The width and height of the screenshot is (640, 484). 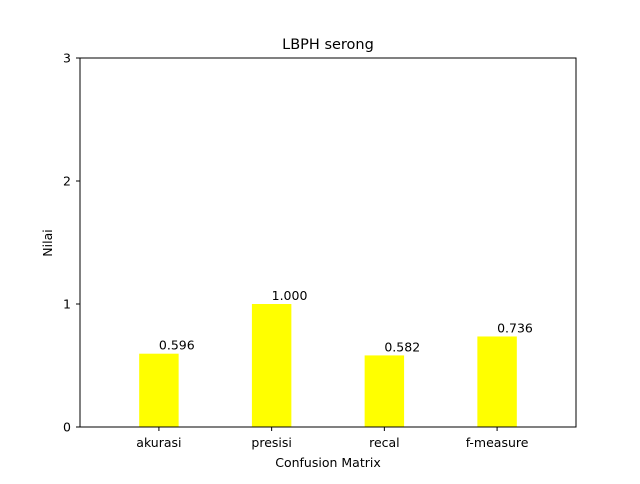 What do you see at coordinates (47, 242) in the screenshot?
I see `y-axis-label: Nilai` at bounding box center [47, 242].